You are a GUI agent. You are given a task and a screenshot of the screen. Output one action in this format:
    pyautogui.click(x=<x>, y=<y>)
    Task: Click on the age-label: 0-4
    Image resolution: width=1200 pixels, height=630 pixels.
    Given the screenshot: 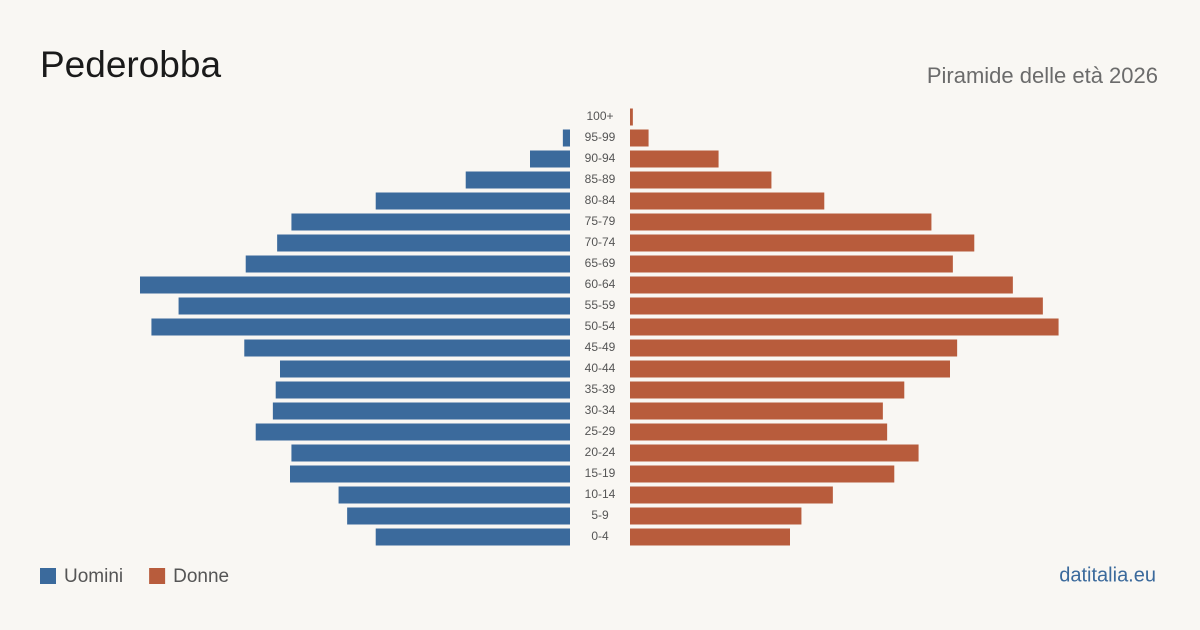 What is the action you would take?
    pyautogui.click(x=600, y=536)
    